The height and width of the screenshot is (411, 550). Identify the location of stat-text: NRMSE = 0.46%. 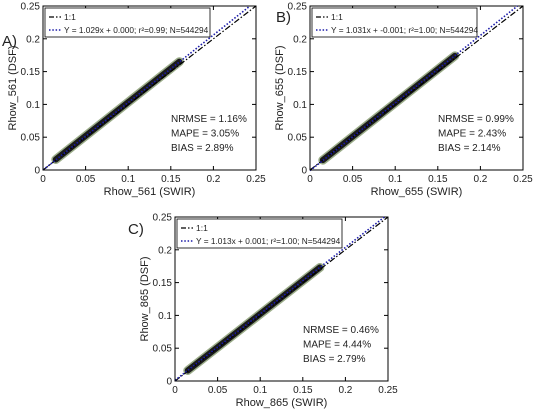
(341, 330).